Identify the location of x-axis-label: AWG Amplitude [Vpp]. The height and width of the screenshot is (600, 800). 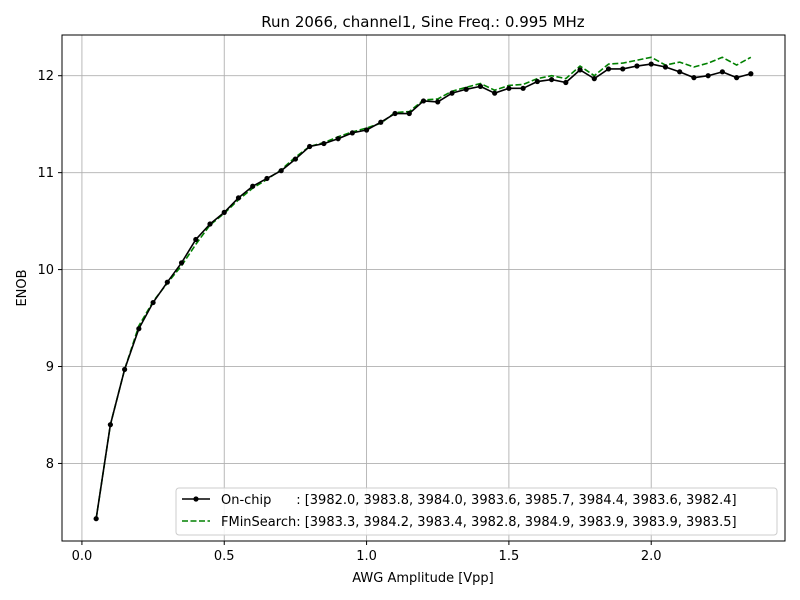
(423, 578).